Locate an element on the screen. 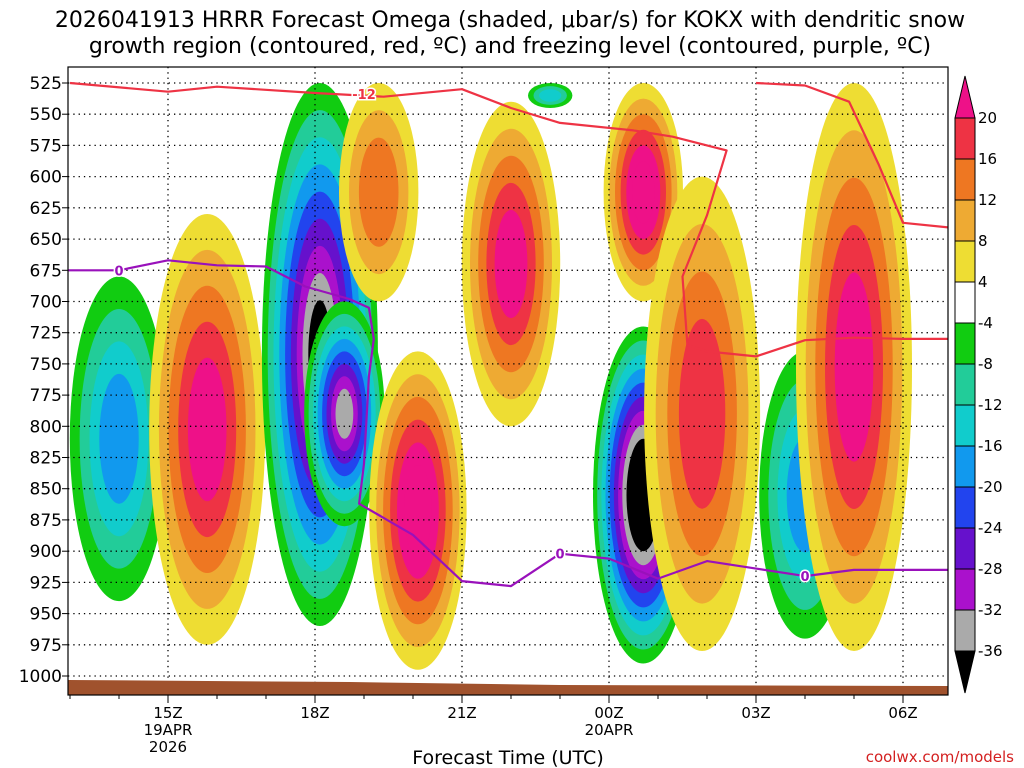  y-tick-label: 875 is located at coordinates (46, 521).